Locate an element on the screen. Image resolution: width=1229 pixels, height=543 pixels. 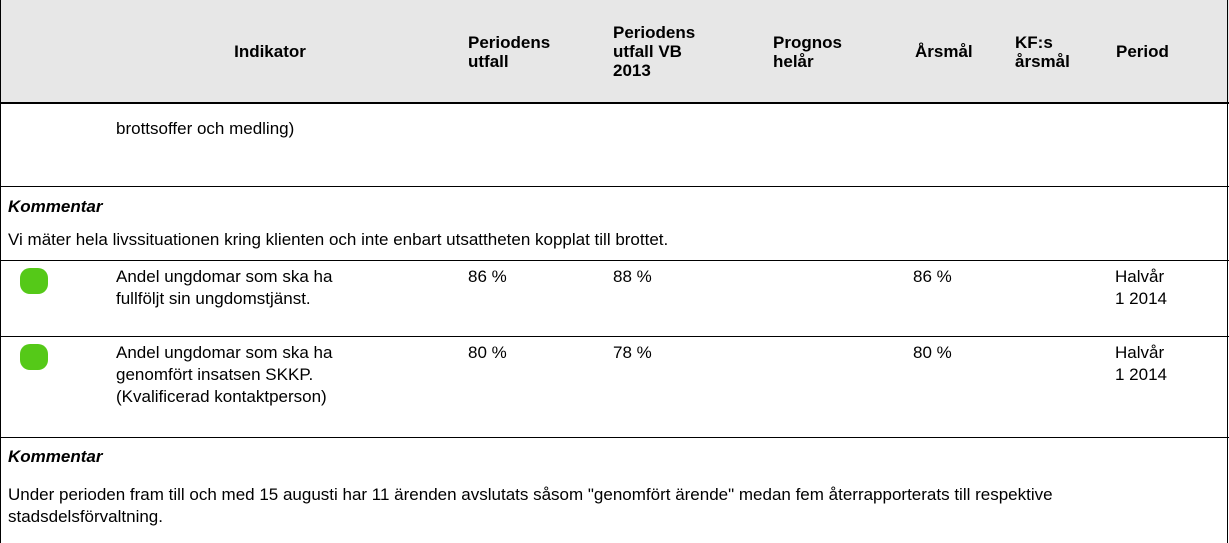
col-header: Indikator is located at coordinates (270, 51).